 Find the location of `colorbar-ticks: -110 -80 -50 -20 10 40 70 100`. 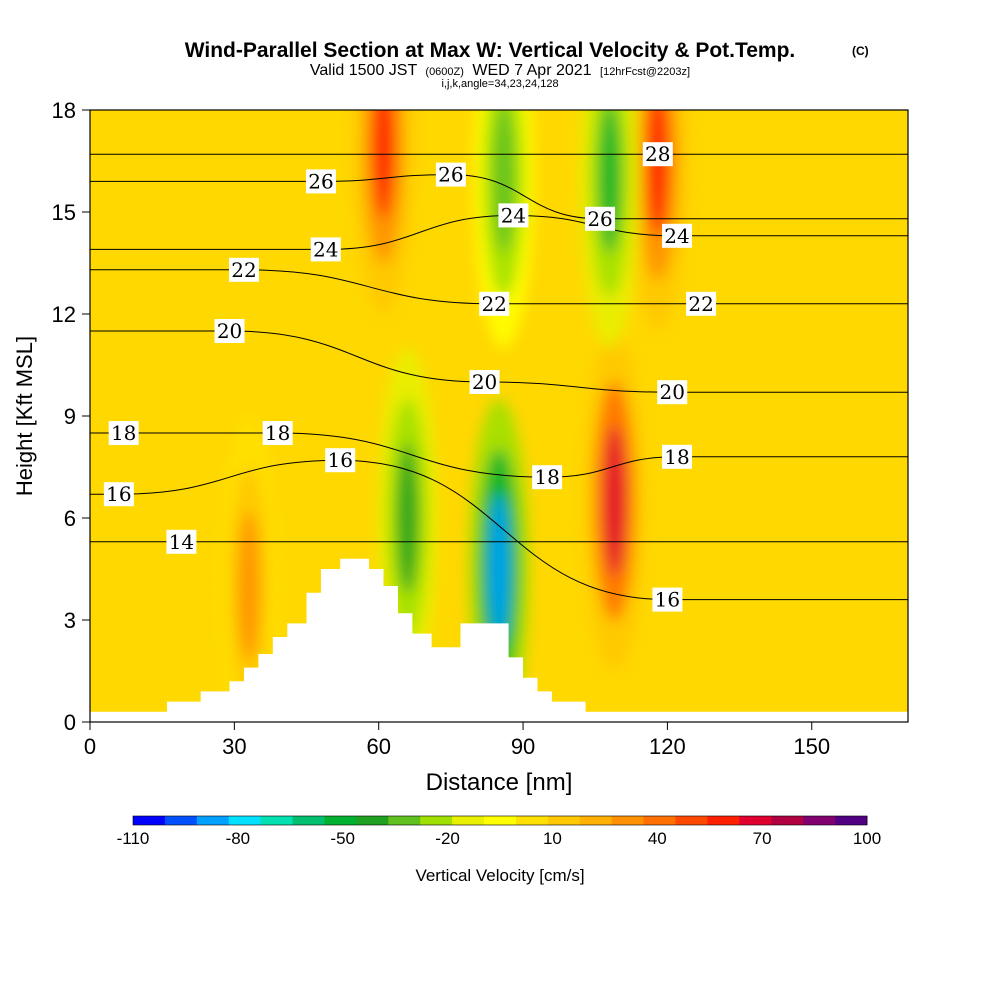

colorbar-ticks: -110 -80 -50 -20 10 40 70 100 is located at coordinates (499, 838).